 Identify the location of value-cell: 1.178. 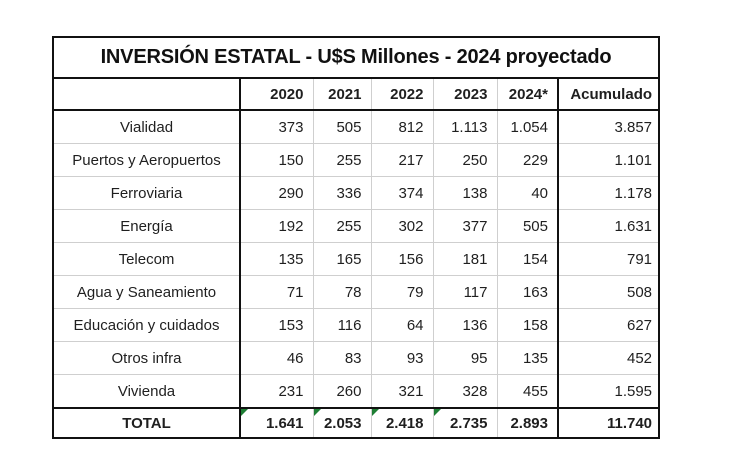
(609, 193).